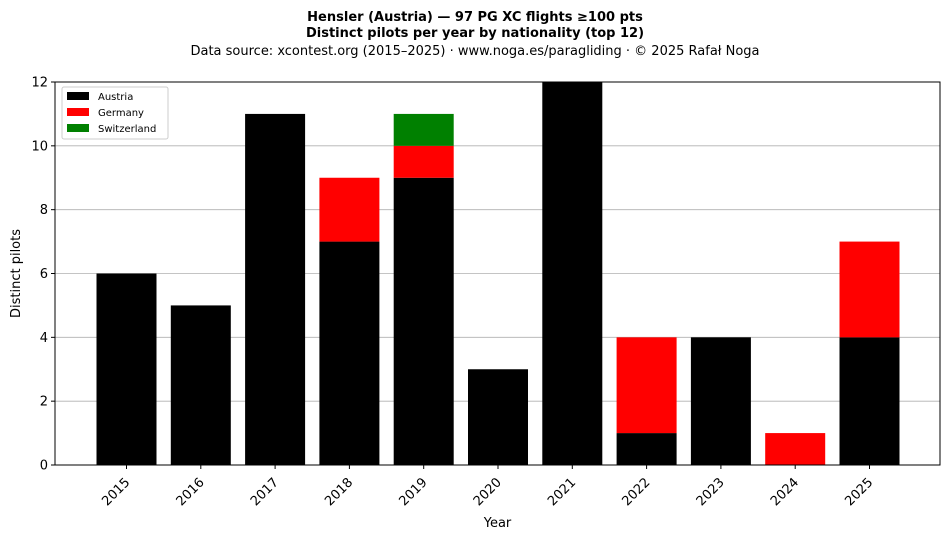  Describe the element at coordinates (39, 83) in the screenshot. I see `y-tick-label: 12` at that location.